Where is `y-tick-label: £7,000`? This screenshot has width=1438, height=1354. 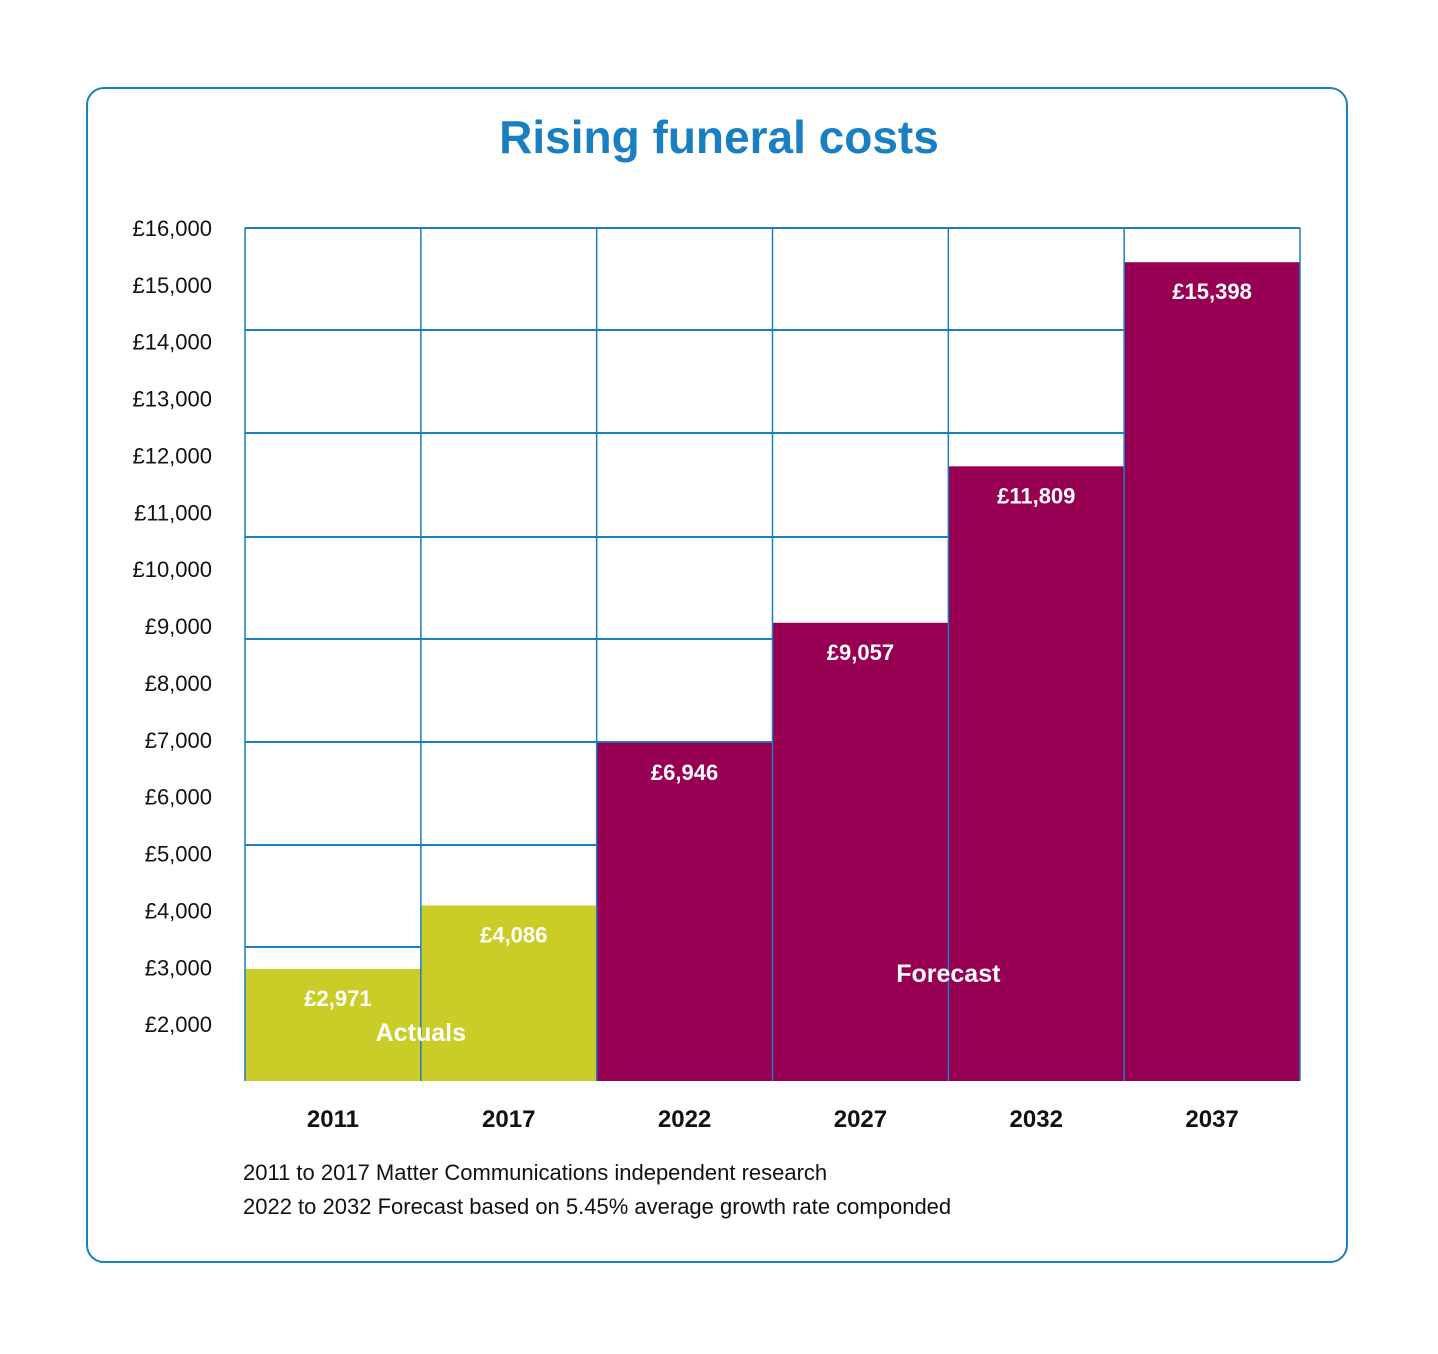 y-tick-label: £7,000 is located at coordinates (178, 740).